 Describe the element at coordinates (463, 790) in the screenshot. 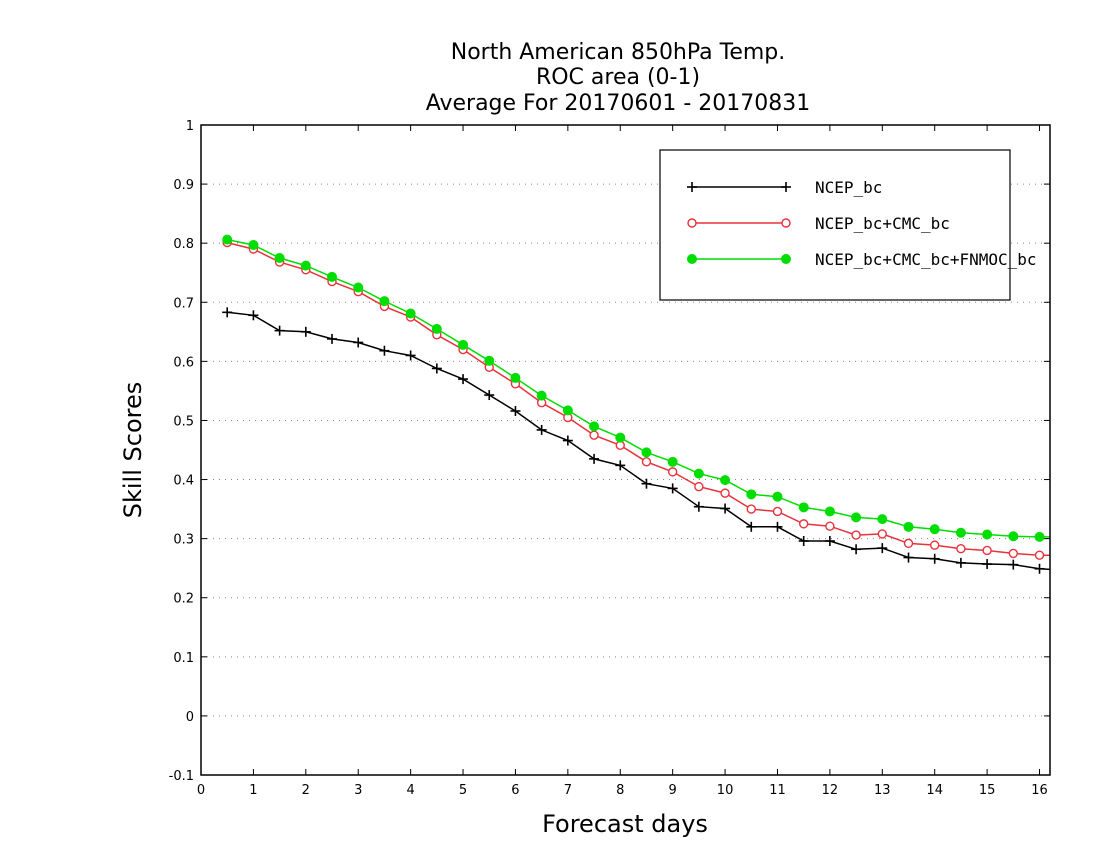

I see `x-tick-label: 5` at that location.